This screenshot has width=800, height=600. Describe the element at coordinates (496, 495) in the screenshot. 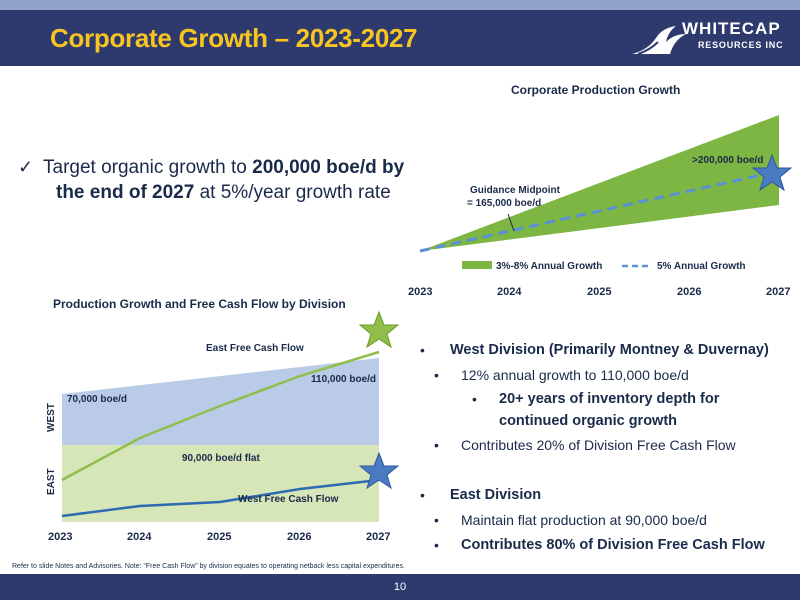

I see `east-heading: East Division` at that location.